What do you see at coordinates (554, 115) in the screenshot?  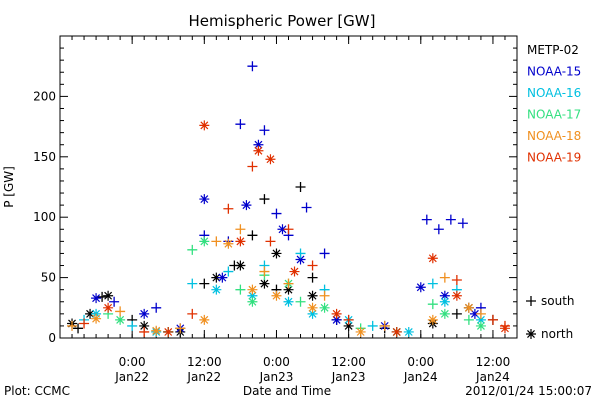 I see `legend-entry: NOAA-17` at bounding box center [554, 115].